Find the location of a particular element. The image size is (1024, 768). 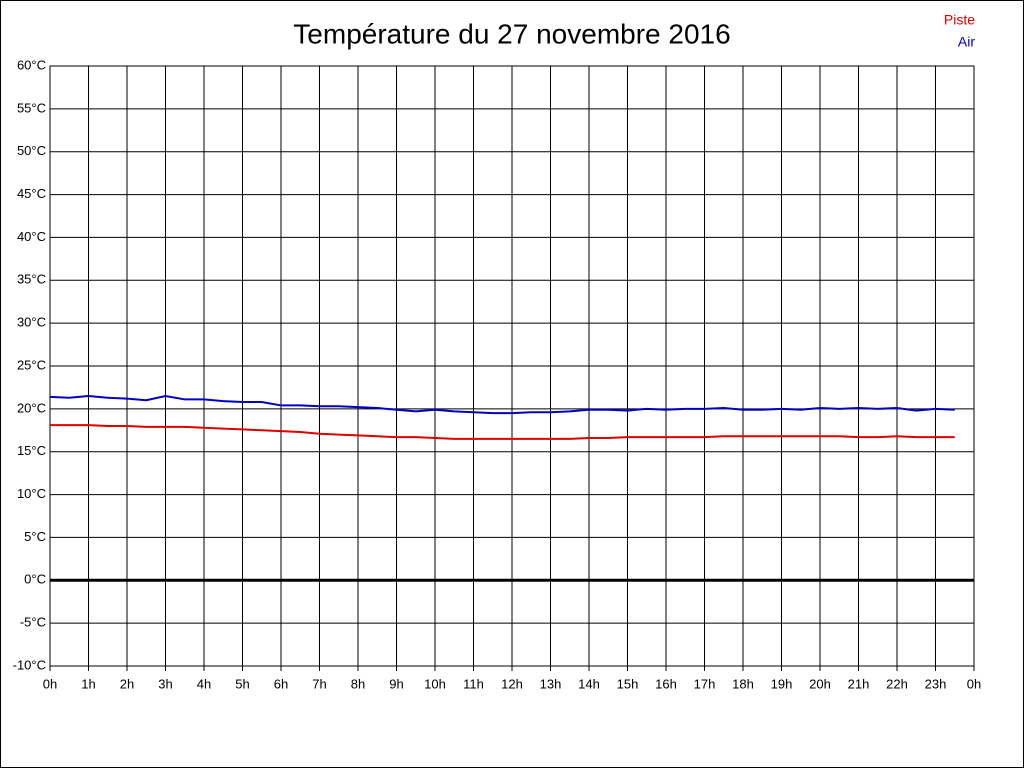

y-tick-label: 40°C is located at coordinates (31, 236).